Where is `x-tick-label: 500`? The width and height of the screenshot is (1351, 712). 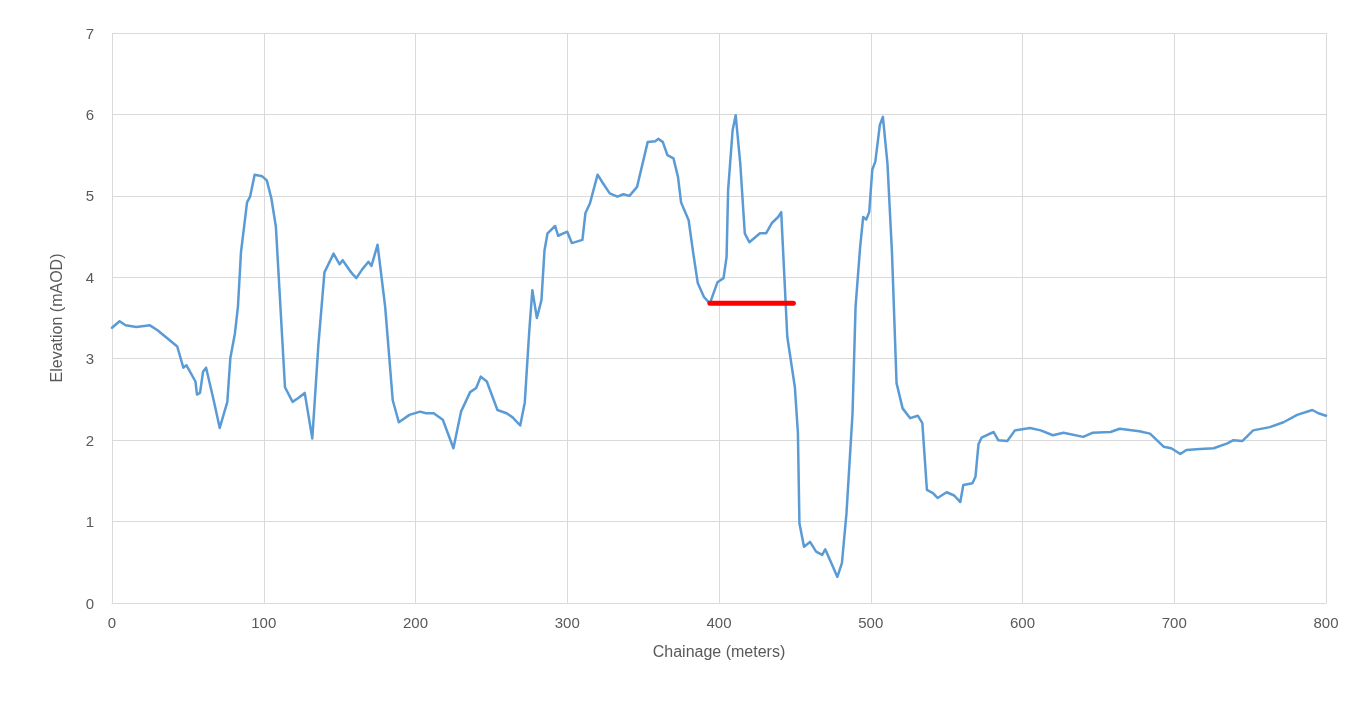 x-tick-label: 500 is located at coordinates (871, 622).